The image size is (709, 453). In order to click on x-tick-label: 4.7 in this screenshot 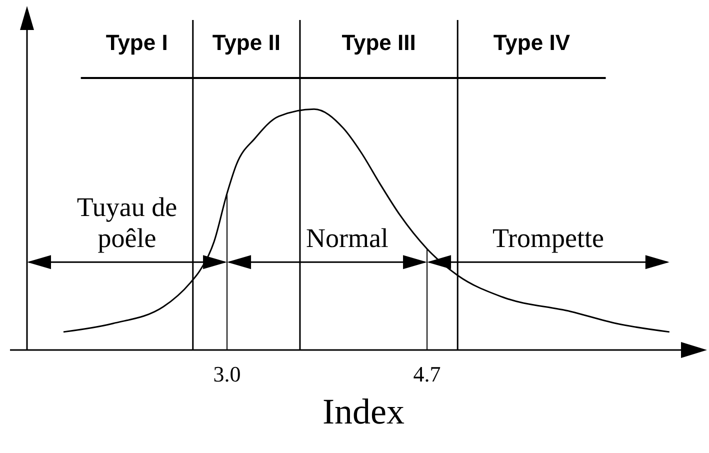, I will do `click(427, 374)`.